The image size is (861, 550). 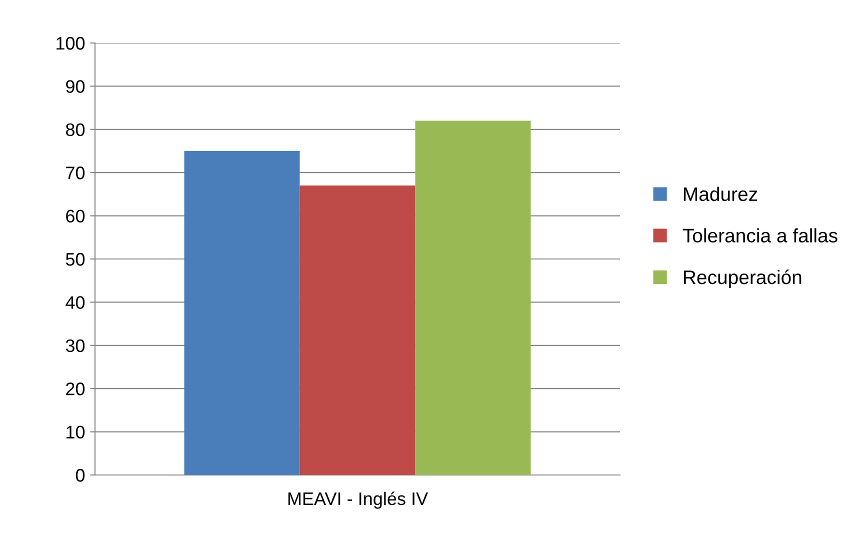 I want to click on y-tick-label: 20, so click(x=75, y=389).